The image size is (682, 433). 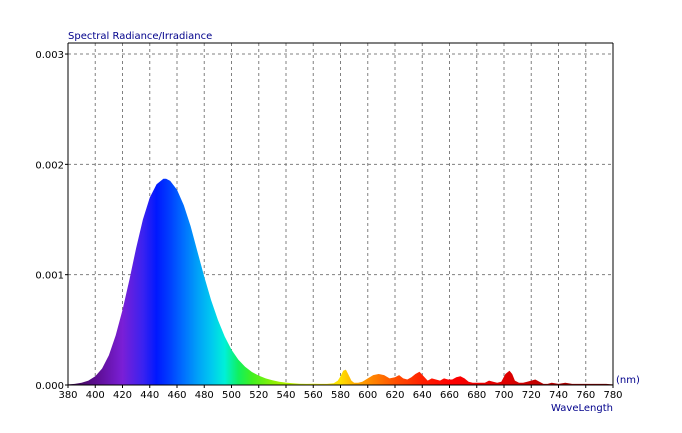 I want to click on x-tick-label: 780, so click(x=612, y=395).